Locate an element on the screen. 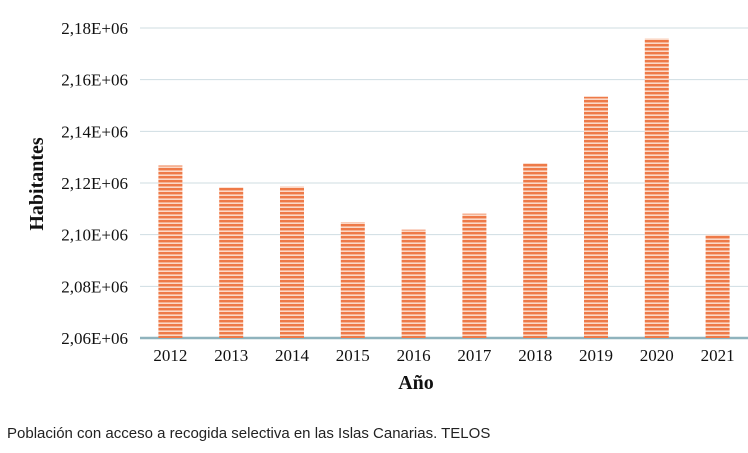 Image resolution: width=748 pixels, height=453 pixels. x-tick-labels: 2012 2013 2014 2015 2016 2017 2018 2019 2020 2021 is located at coordinates (443, 355).